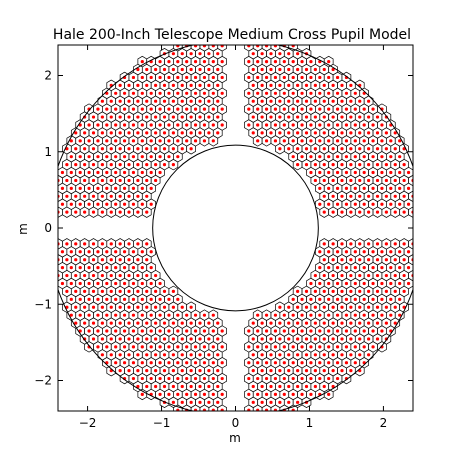 The image size is (457, 457). What do you see at coordinates (162, 423) in the screenshot?
I see `x-tick-label: −1` at bounding box center [162, 423].